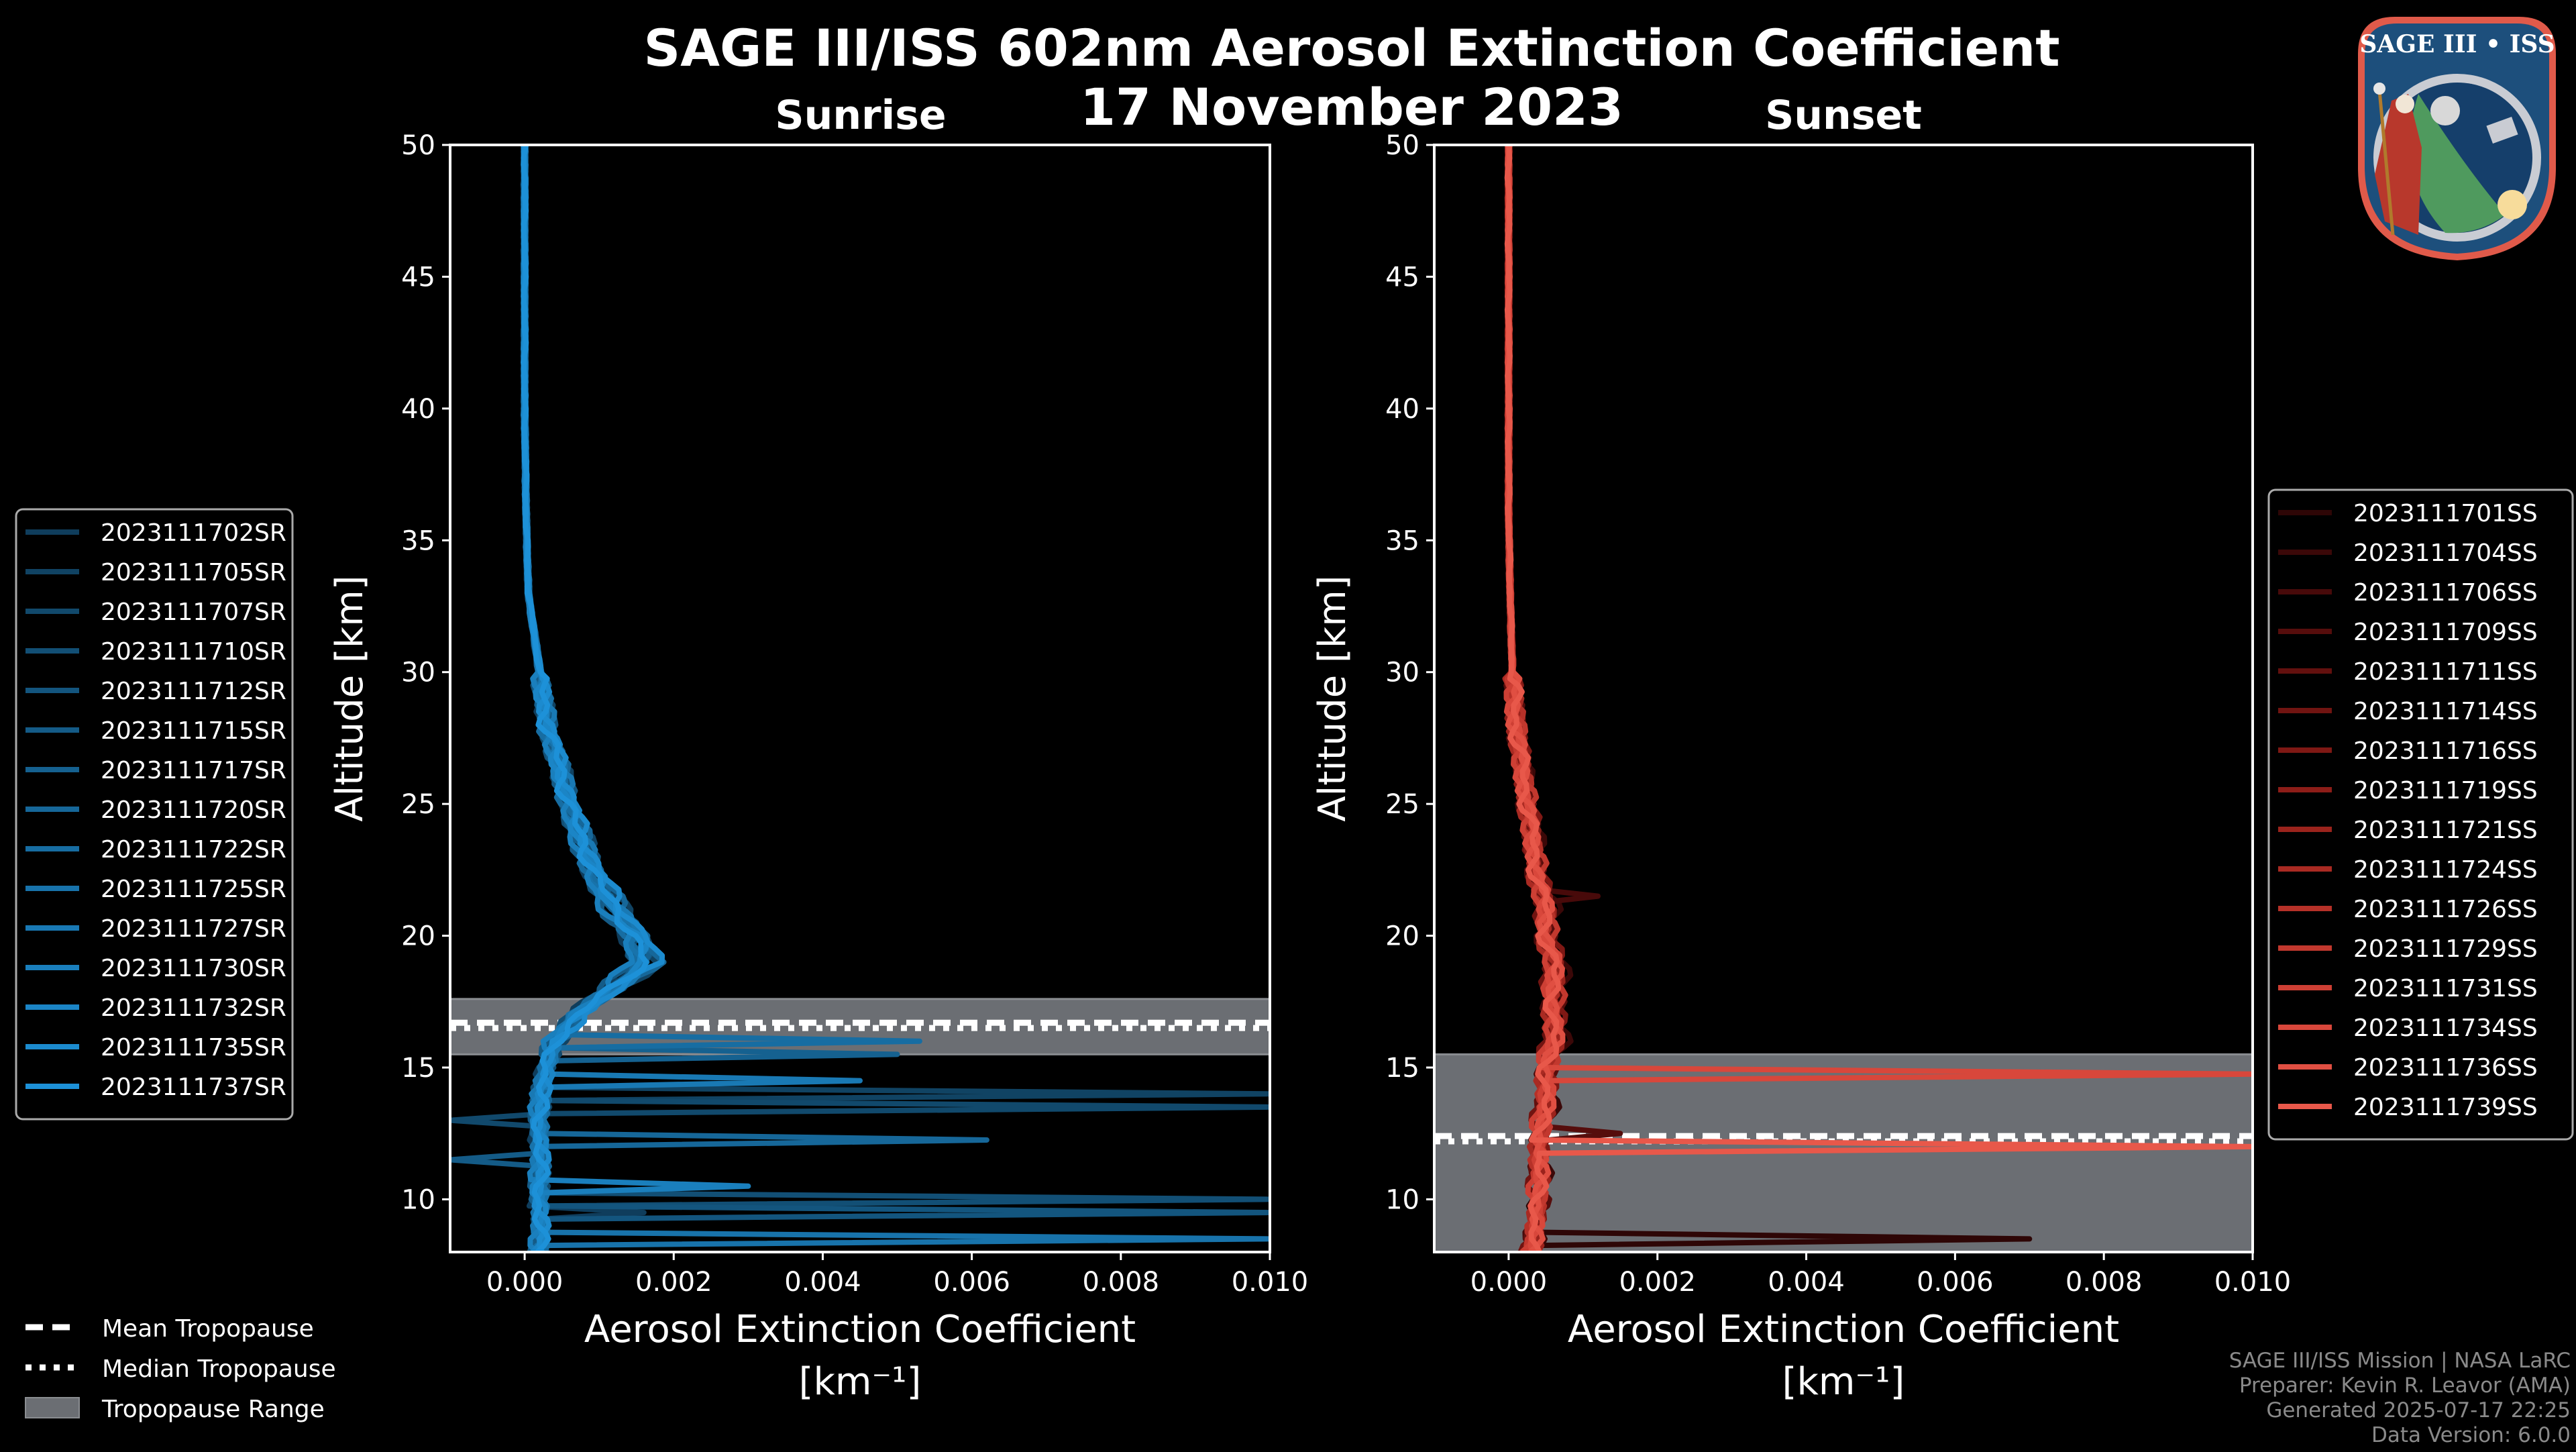 The height and width of the screenshot is (1452, 2576). What do you see at coordinates (193, 1008) in the screenshot?
I see `legend-entry: 2023111732SR` at bounding box center [193, 1008].